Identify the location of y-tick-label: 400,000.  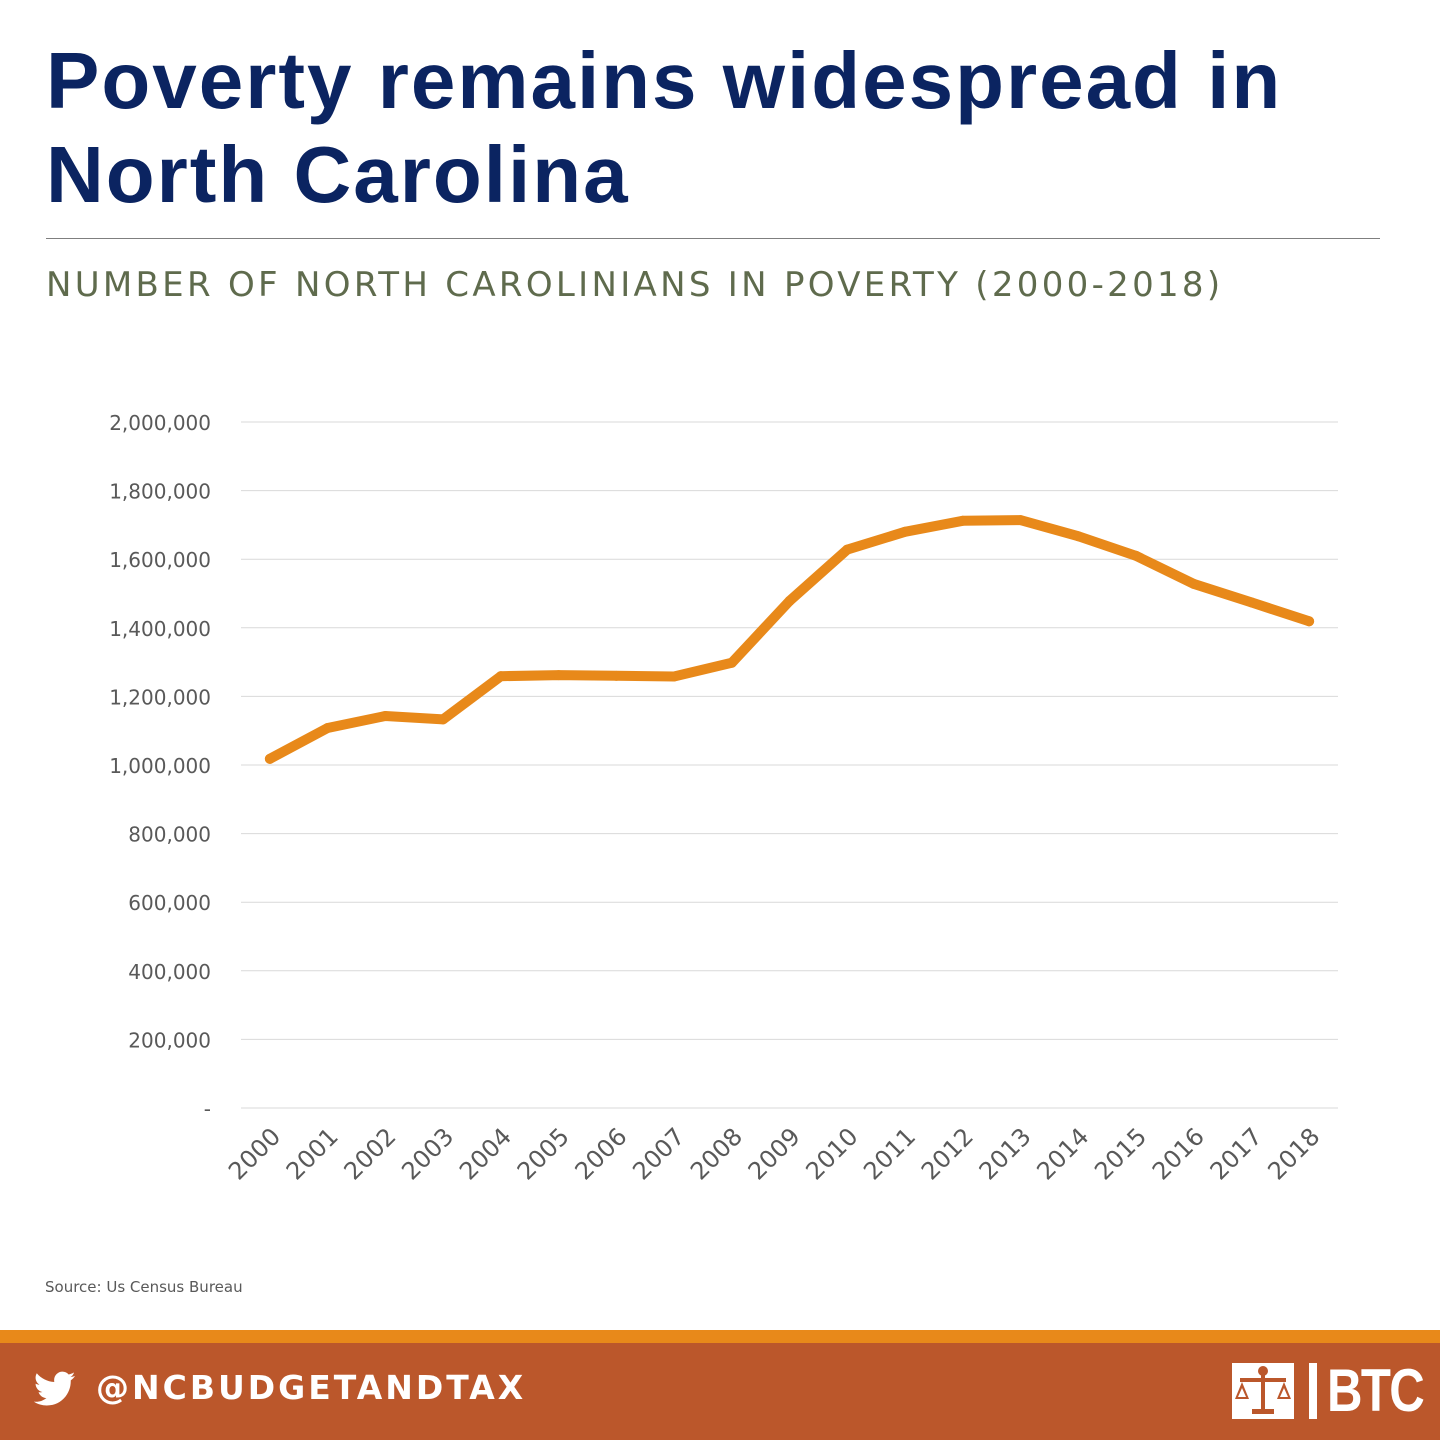
(169, 972).